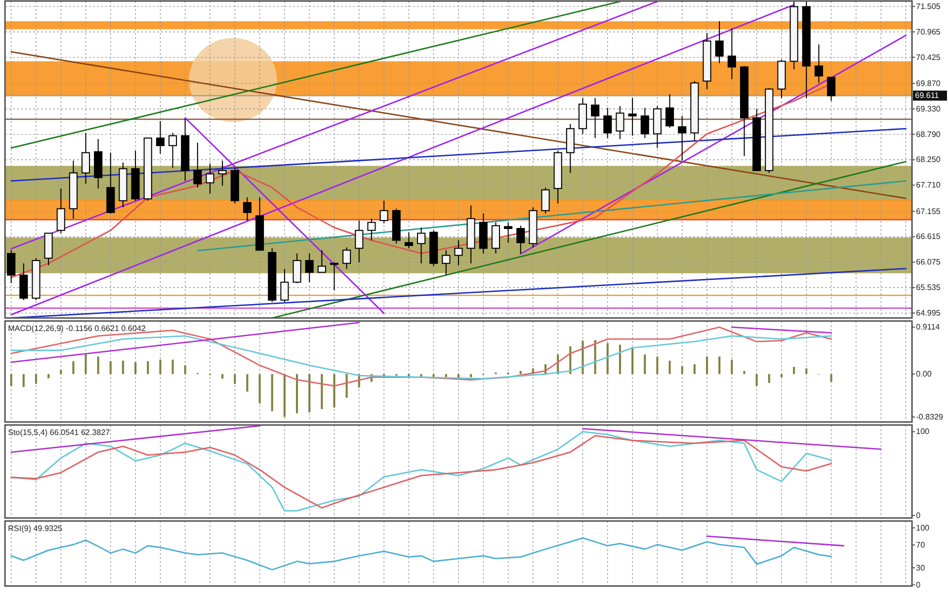 The height and width of the screenshot is (593, 948). I want to click on y-tick-label: 69.870, so click(929, 83).